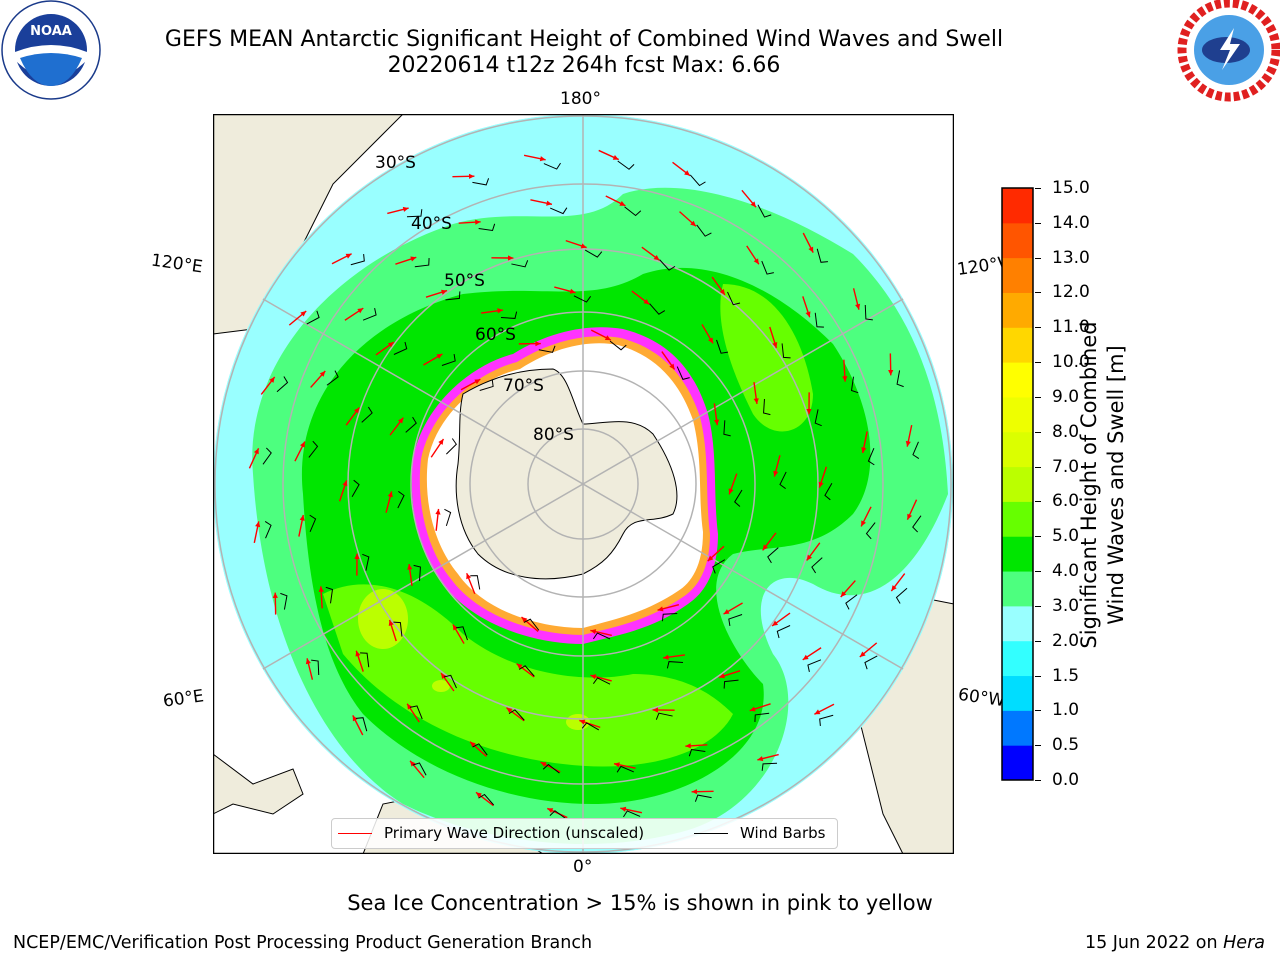 Image resolution: width=1280 pixels, height=960 pixels. What do you see at coordinates (1244, 943) in the screenshot?
I see `footer-machine: Hera` at bounding box center [1244, 943].